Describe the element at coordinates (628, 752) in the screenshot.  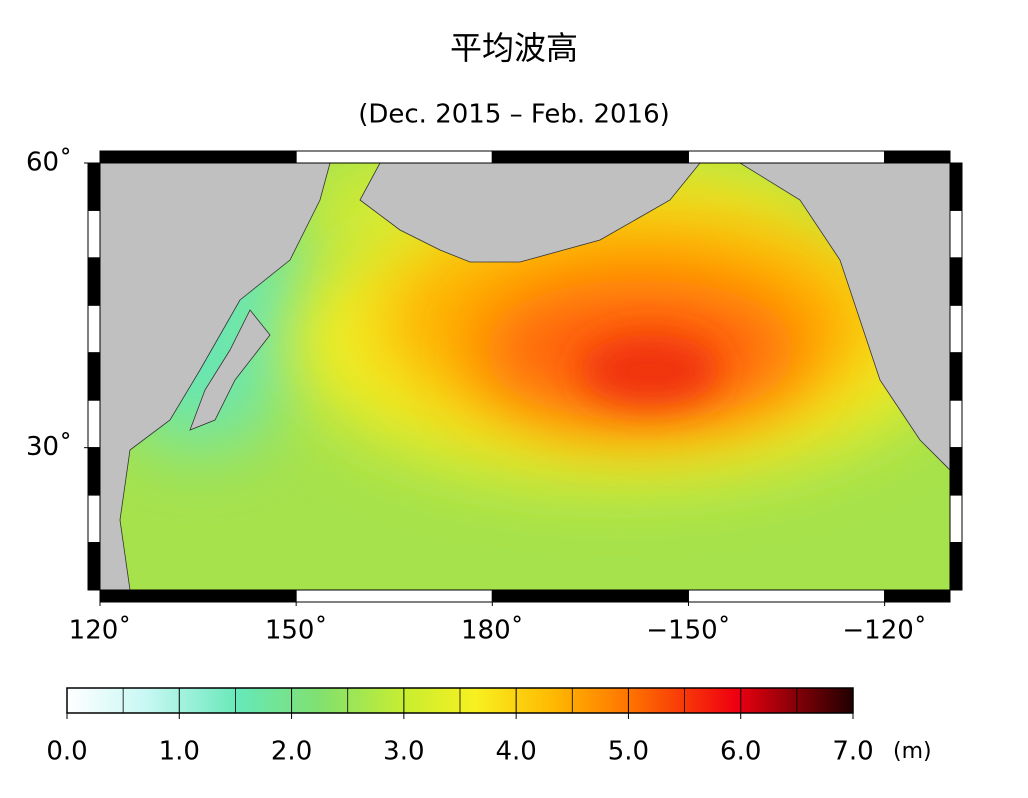
I see `colorbar-label: 5.0` at that location.